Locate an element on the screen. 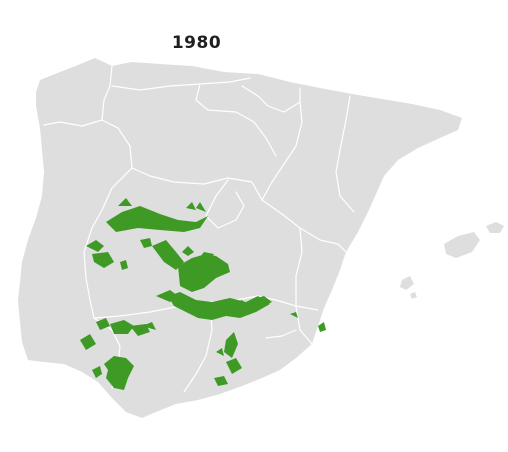  map-title: 1980 is located at coordinates (196, 43).